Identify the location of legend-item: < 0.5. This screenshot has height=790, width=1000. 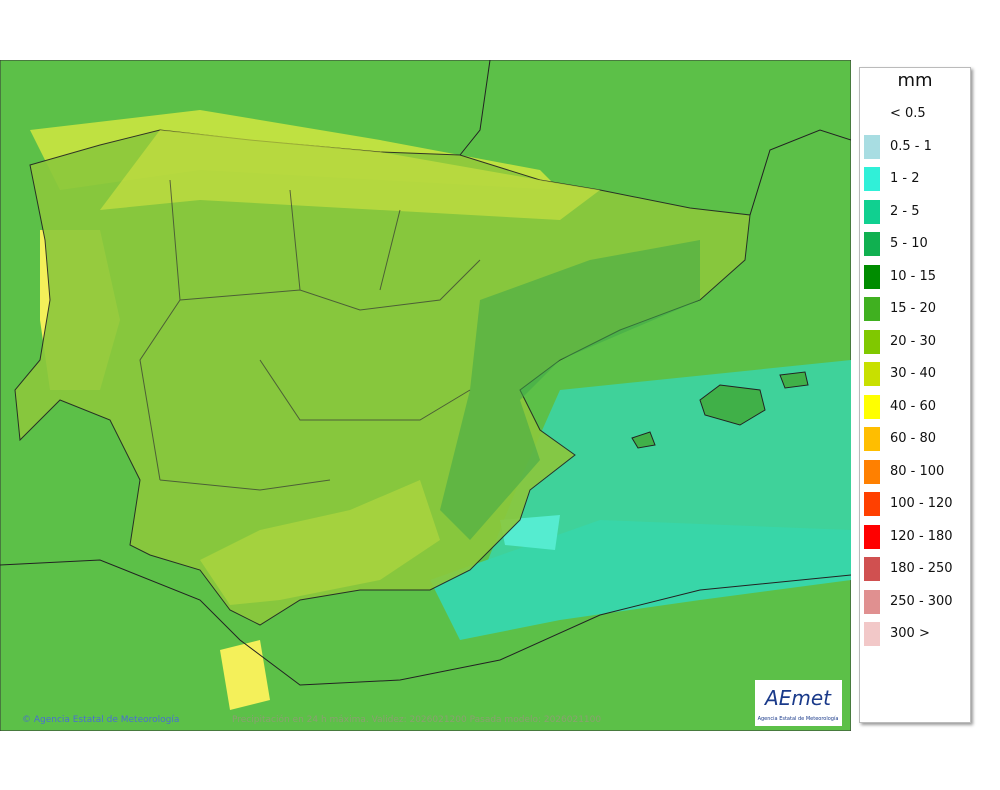
(915, 114).